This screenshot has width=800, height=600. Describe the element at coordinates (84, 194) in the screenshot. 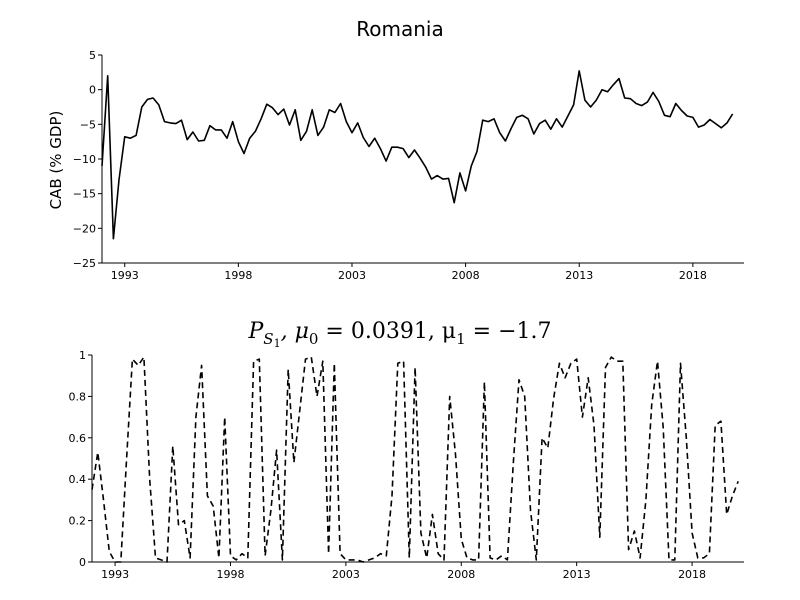

I see `cab-y-tick-label: −15` at that location.